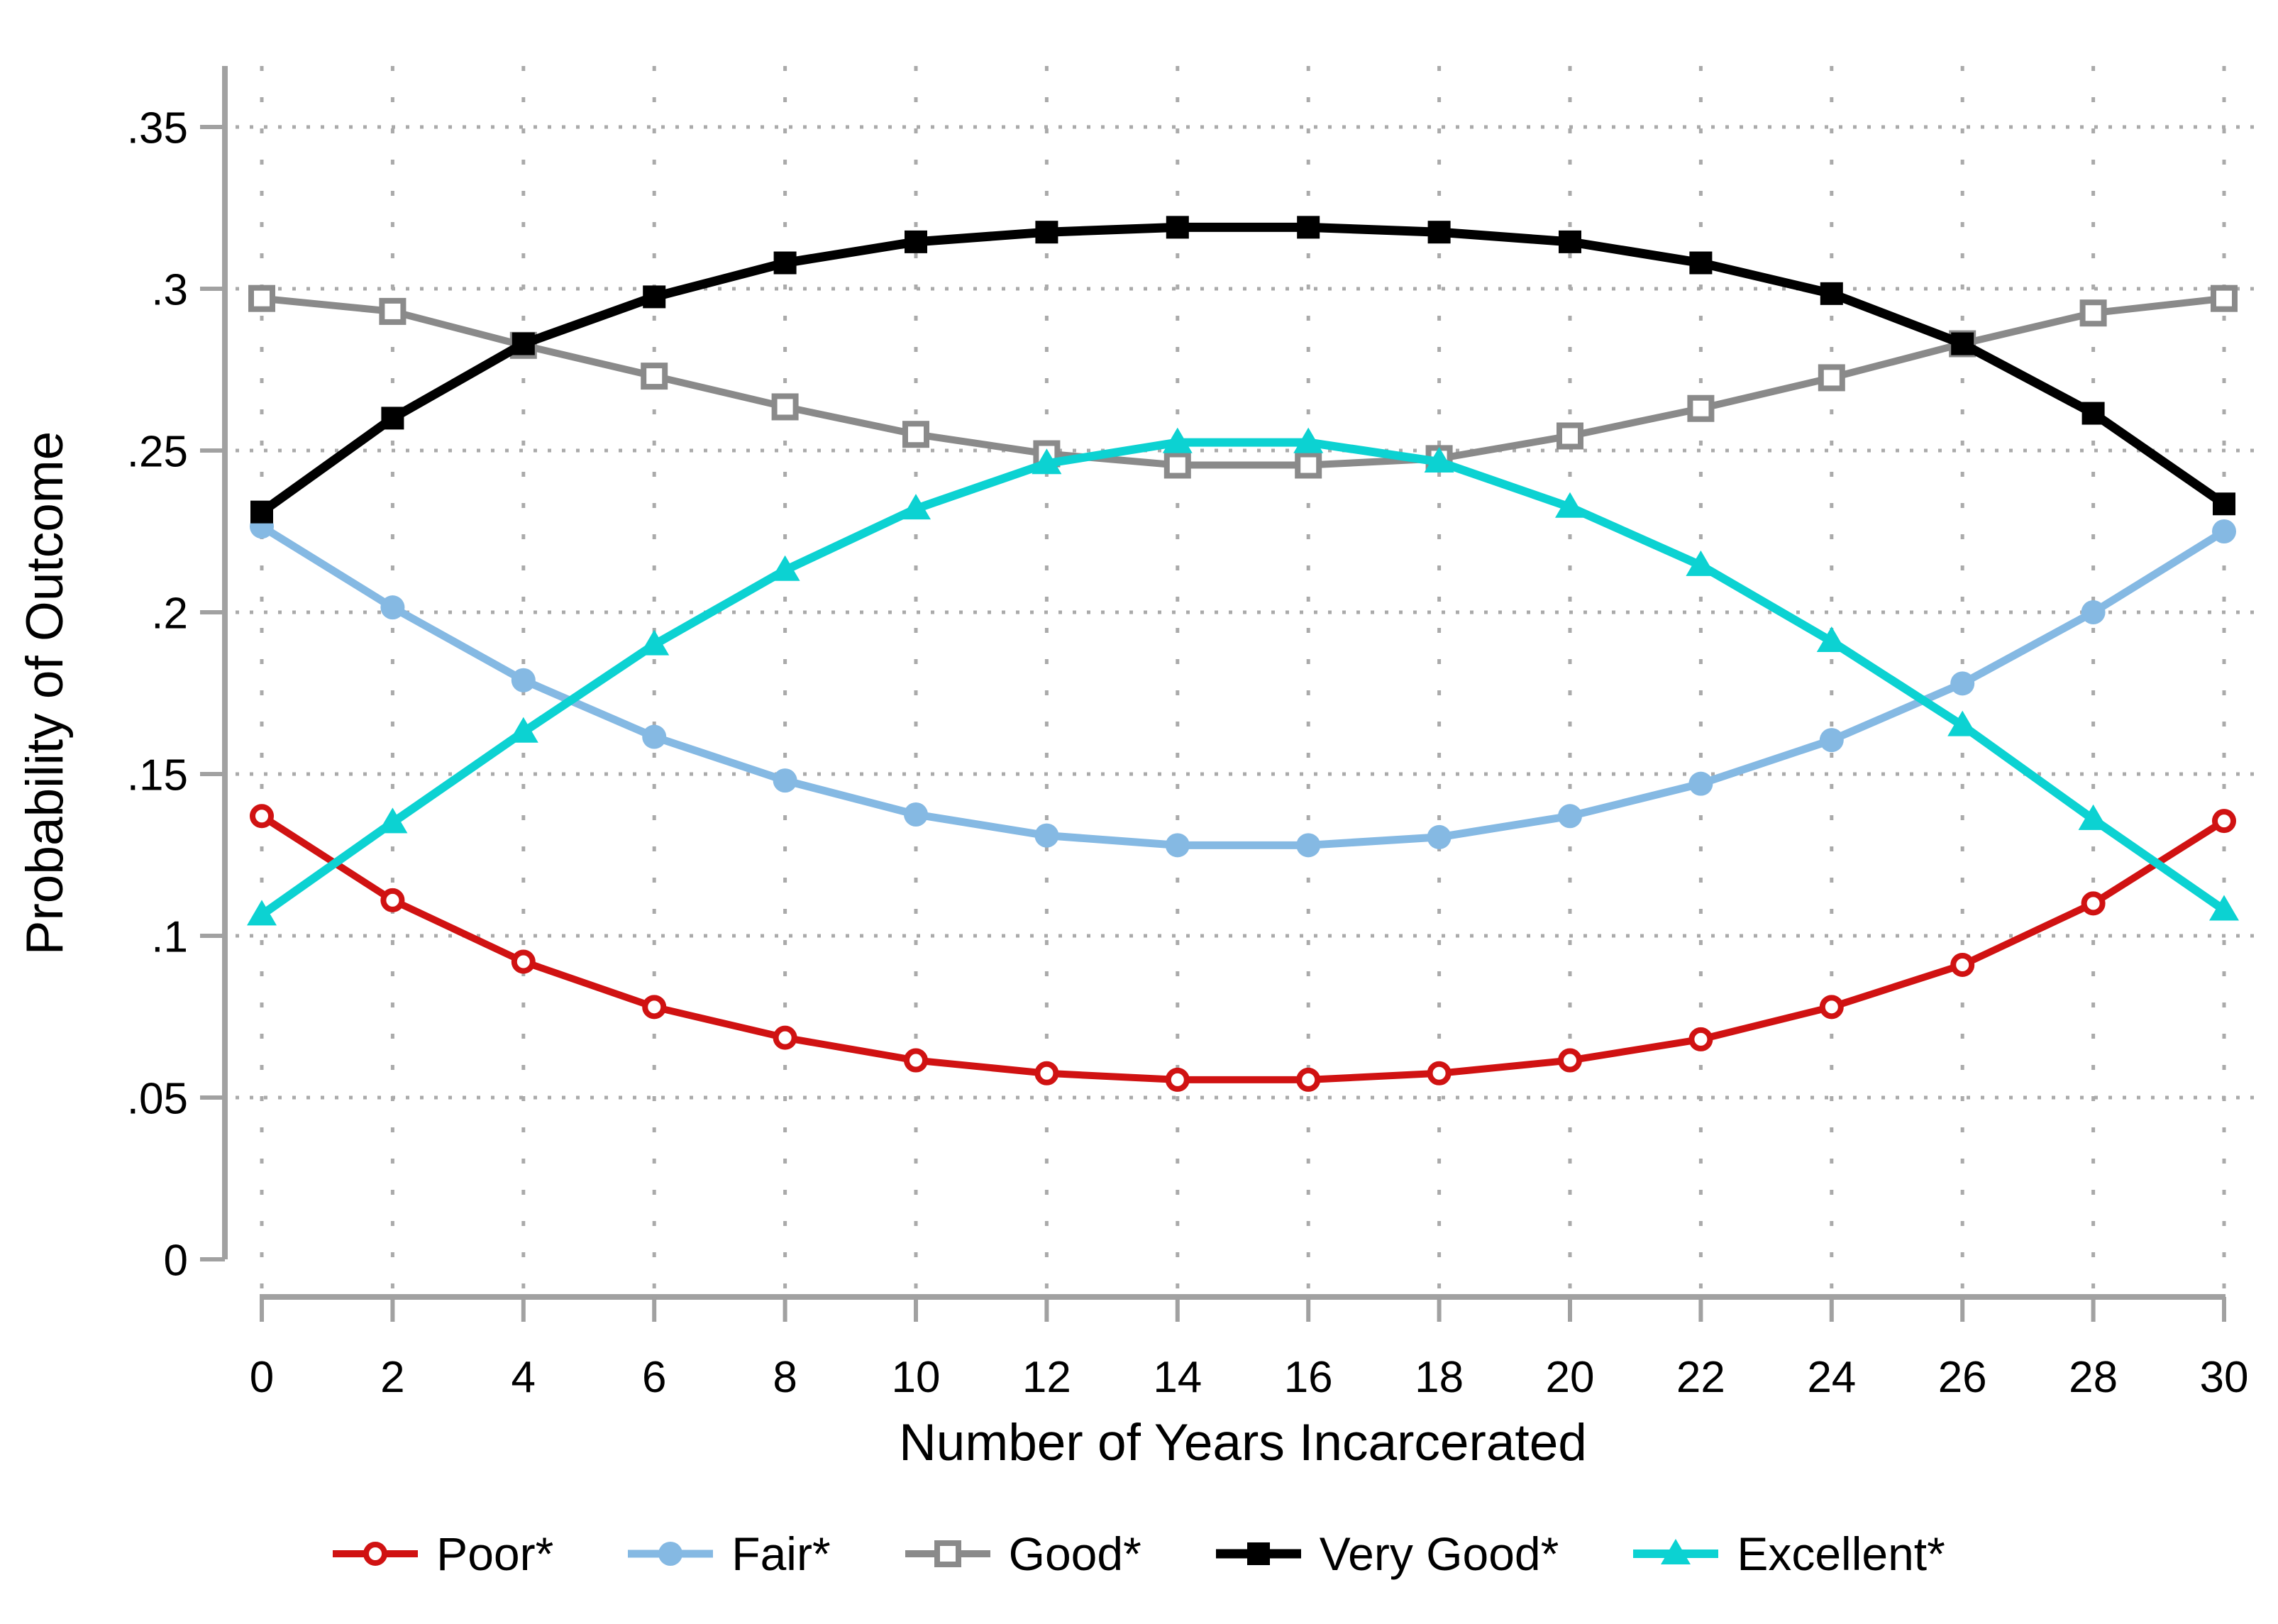 The width and height of the screenshot is (2278, 1624). I want to click on y-tick-label: .3, so click(169, 289).